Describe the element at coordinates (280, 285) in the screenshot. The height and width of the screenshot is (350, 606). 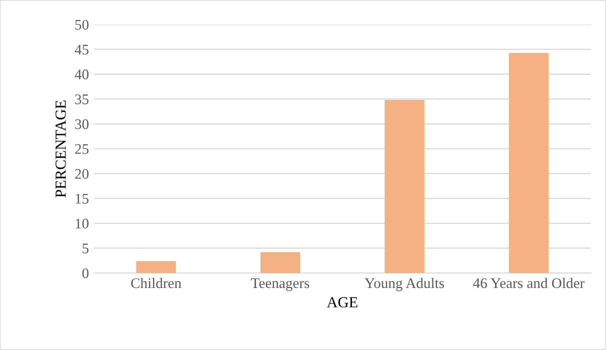
I see `x-tick-label: Teenagers` at that location.